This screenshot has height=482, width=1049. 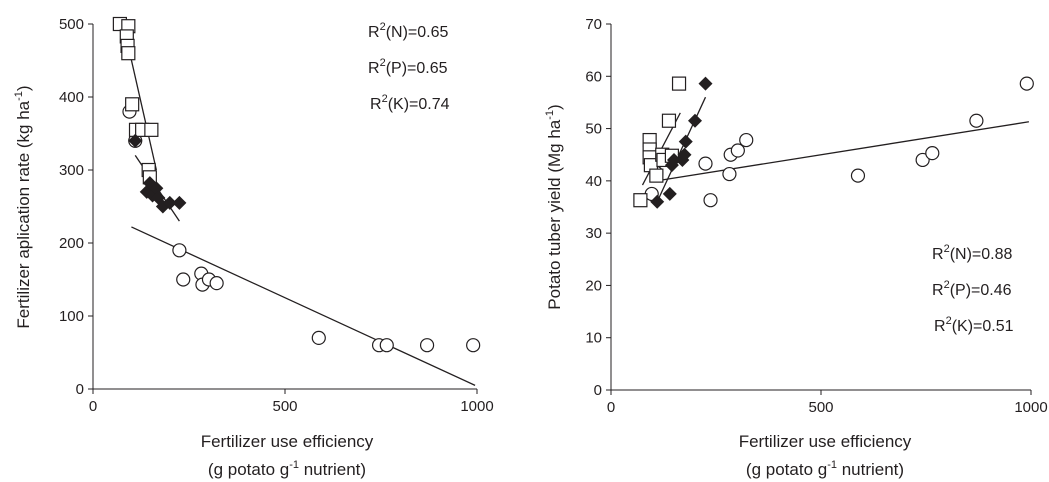 I want to click on right-x-tick-label: 0, so click(x=611, y=407).